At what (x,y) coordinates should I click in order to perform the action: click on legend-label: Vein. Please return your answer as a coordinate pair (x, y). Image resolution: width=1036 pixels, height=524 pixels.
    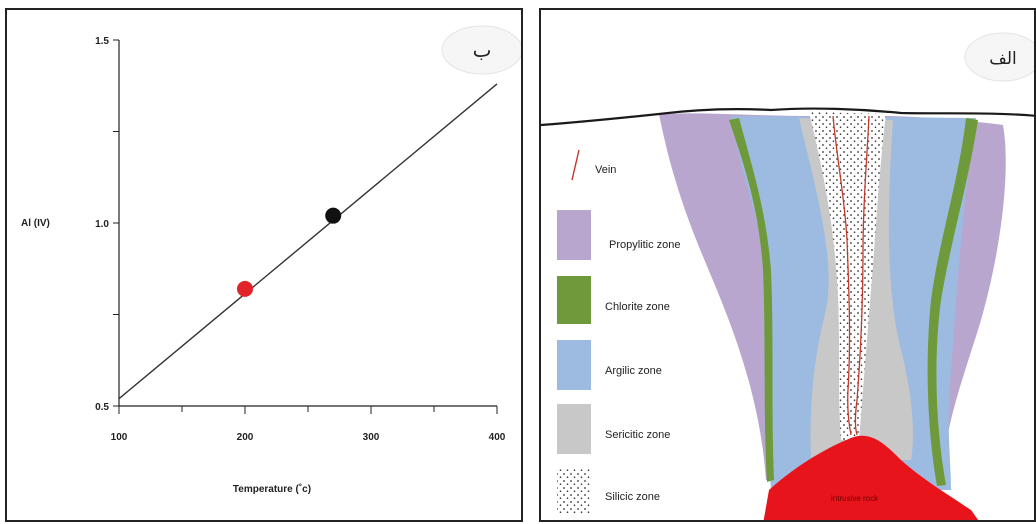
    Looking at the image, I should click on (605, 170).